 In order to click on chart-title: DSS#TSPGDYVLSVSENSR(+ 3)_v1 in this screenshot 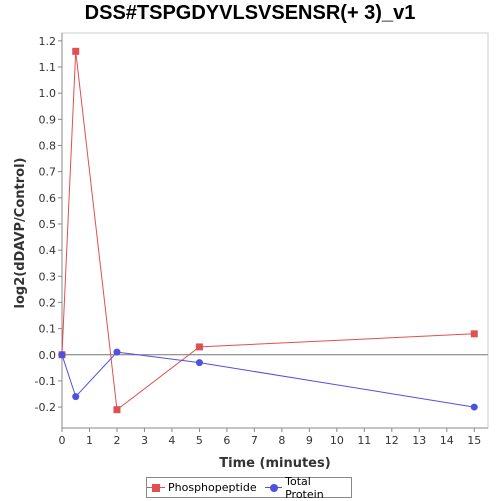, I will do `click(250, 13)`.